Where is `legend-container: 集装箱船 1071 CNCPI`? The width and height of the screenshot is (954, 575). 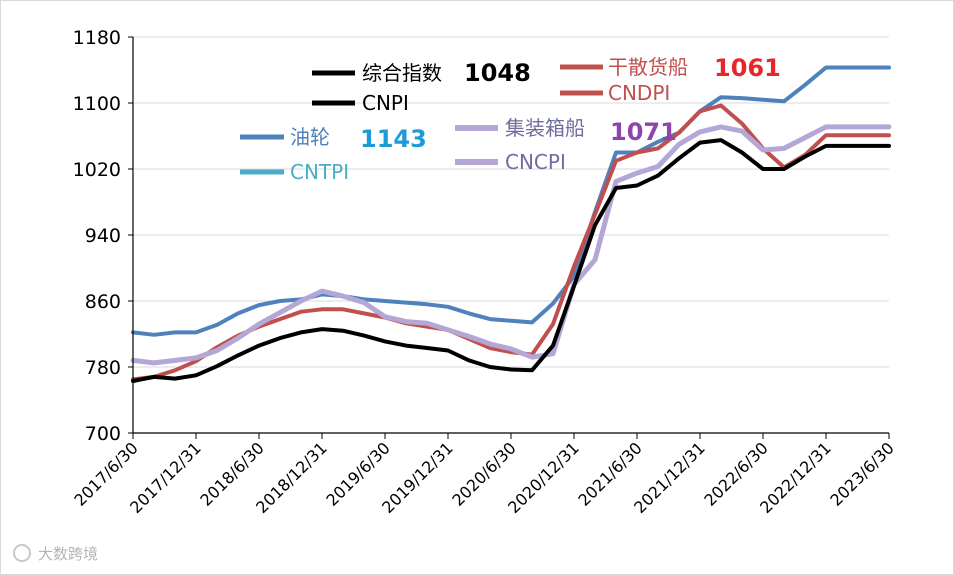
legend-container: 集装箱船 1071 CNCPI is located at coordinates (566, 145).